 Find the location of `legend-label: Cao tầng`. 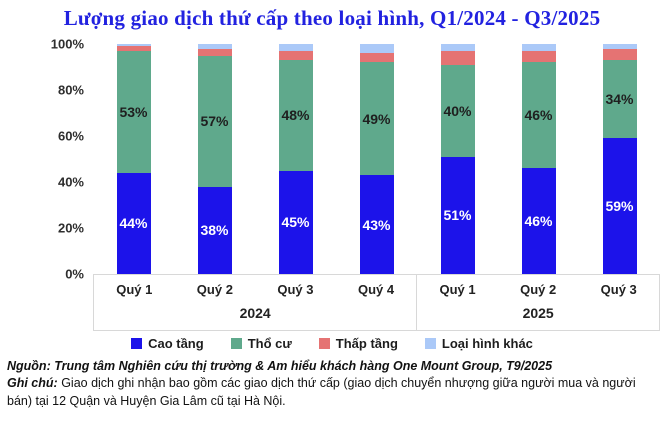

legend-label: Cao tầng is located at coordinates (176, 343).